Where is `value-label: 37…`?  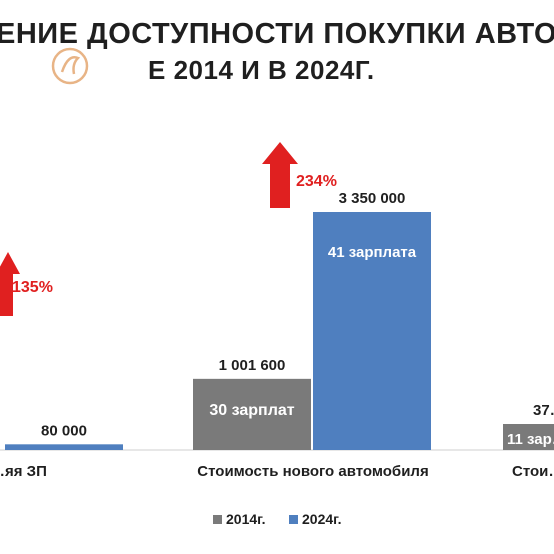
value-label: 37… is located at coordinates (543, 410).